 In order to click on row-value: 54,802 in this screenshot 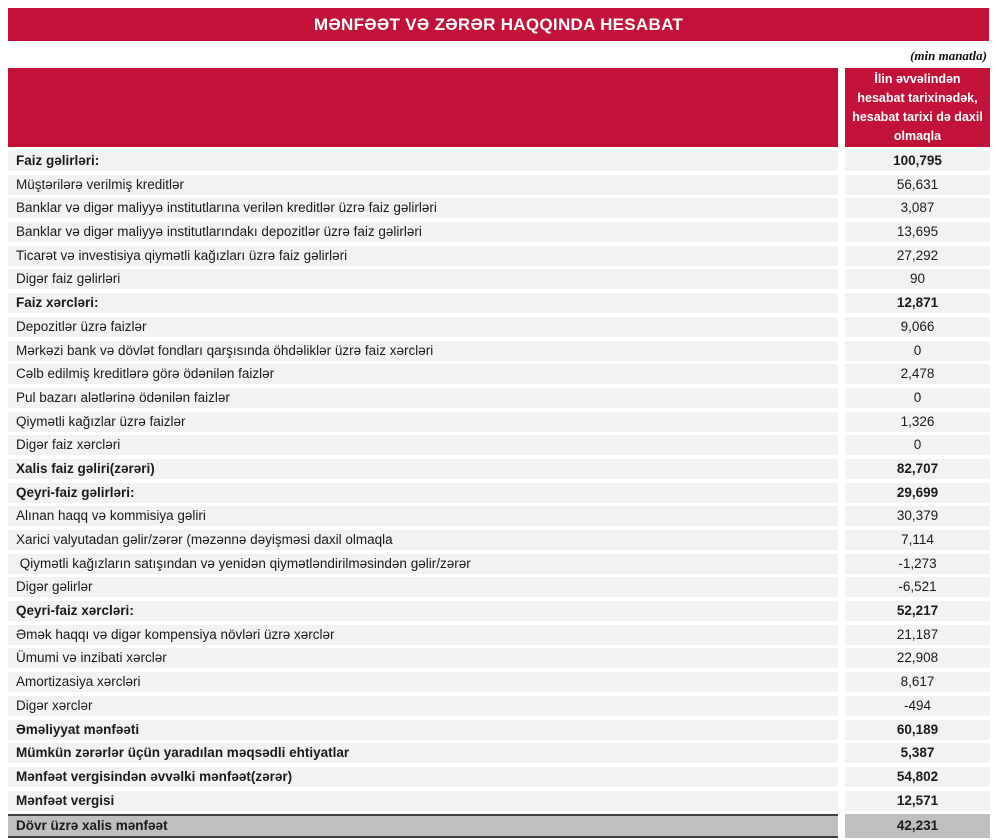, I will do `click(917, 776)`.